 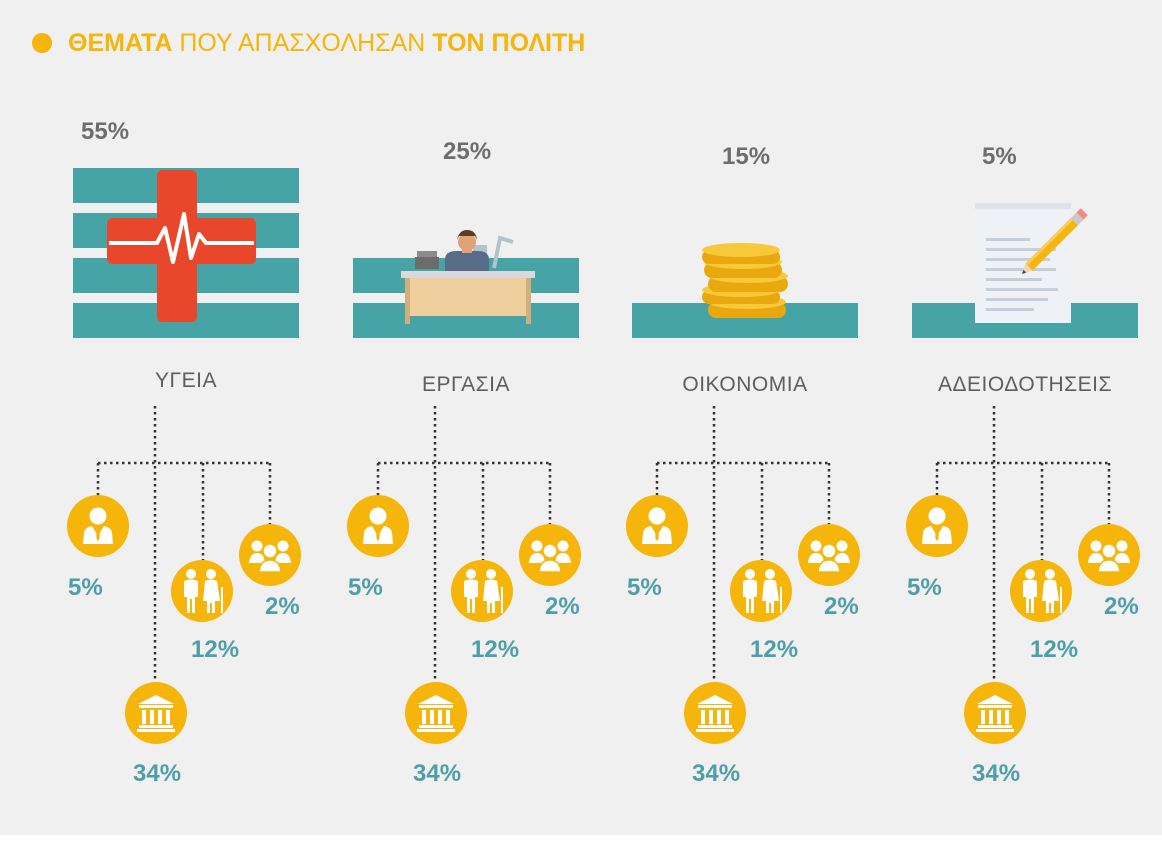 I want to click on category-percent-label: 25%, so click(x=467, y=151).